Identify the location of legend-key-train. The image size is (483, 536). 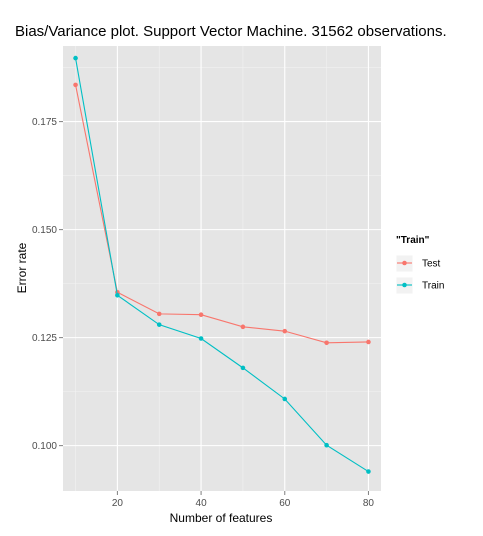
(404, 285).